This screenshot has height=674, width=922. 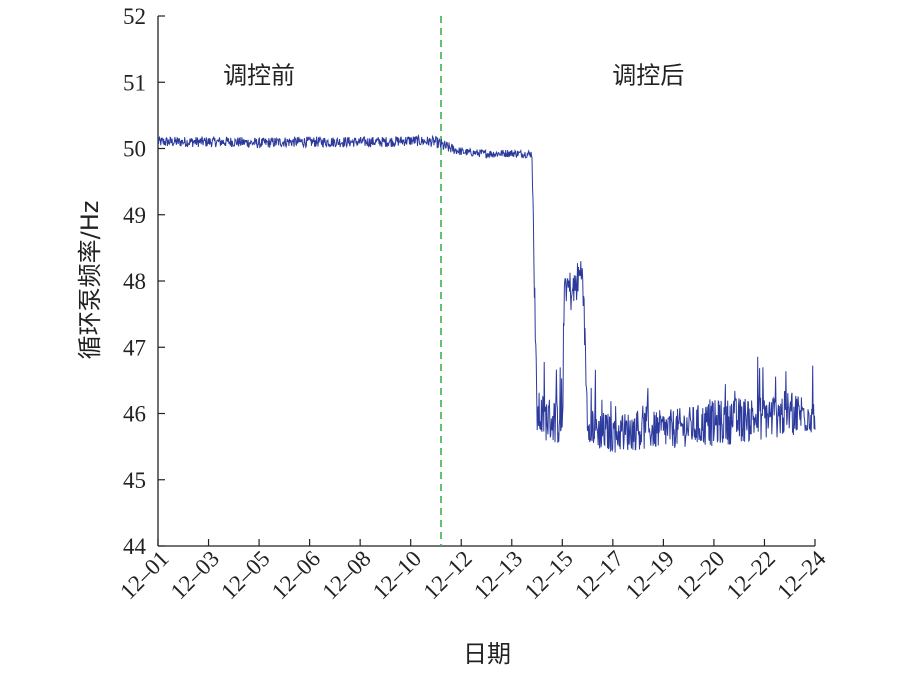 What do you see at coordinates (648, 76) in the screenshot?
I see `region-label: 调控后` at bounding box center [648, 76].